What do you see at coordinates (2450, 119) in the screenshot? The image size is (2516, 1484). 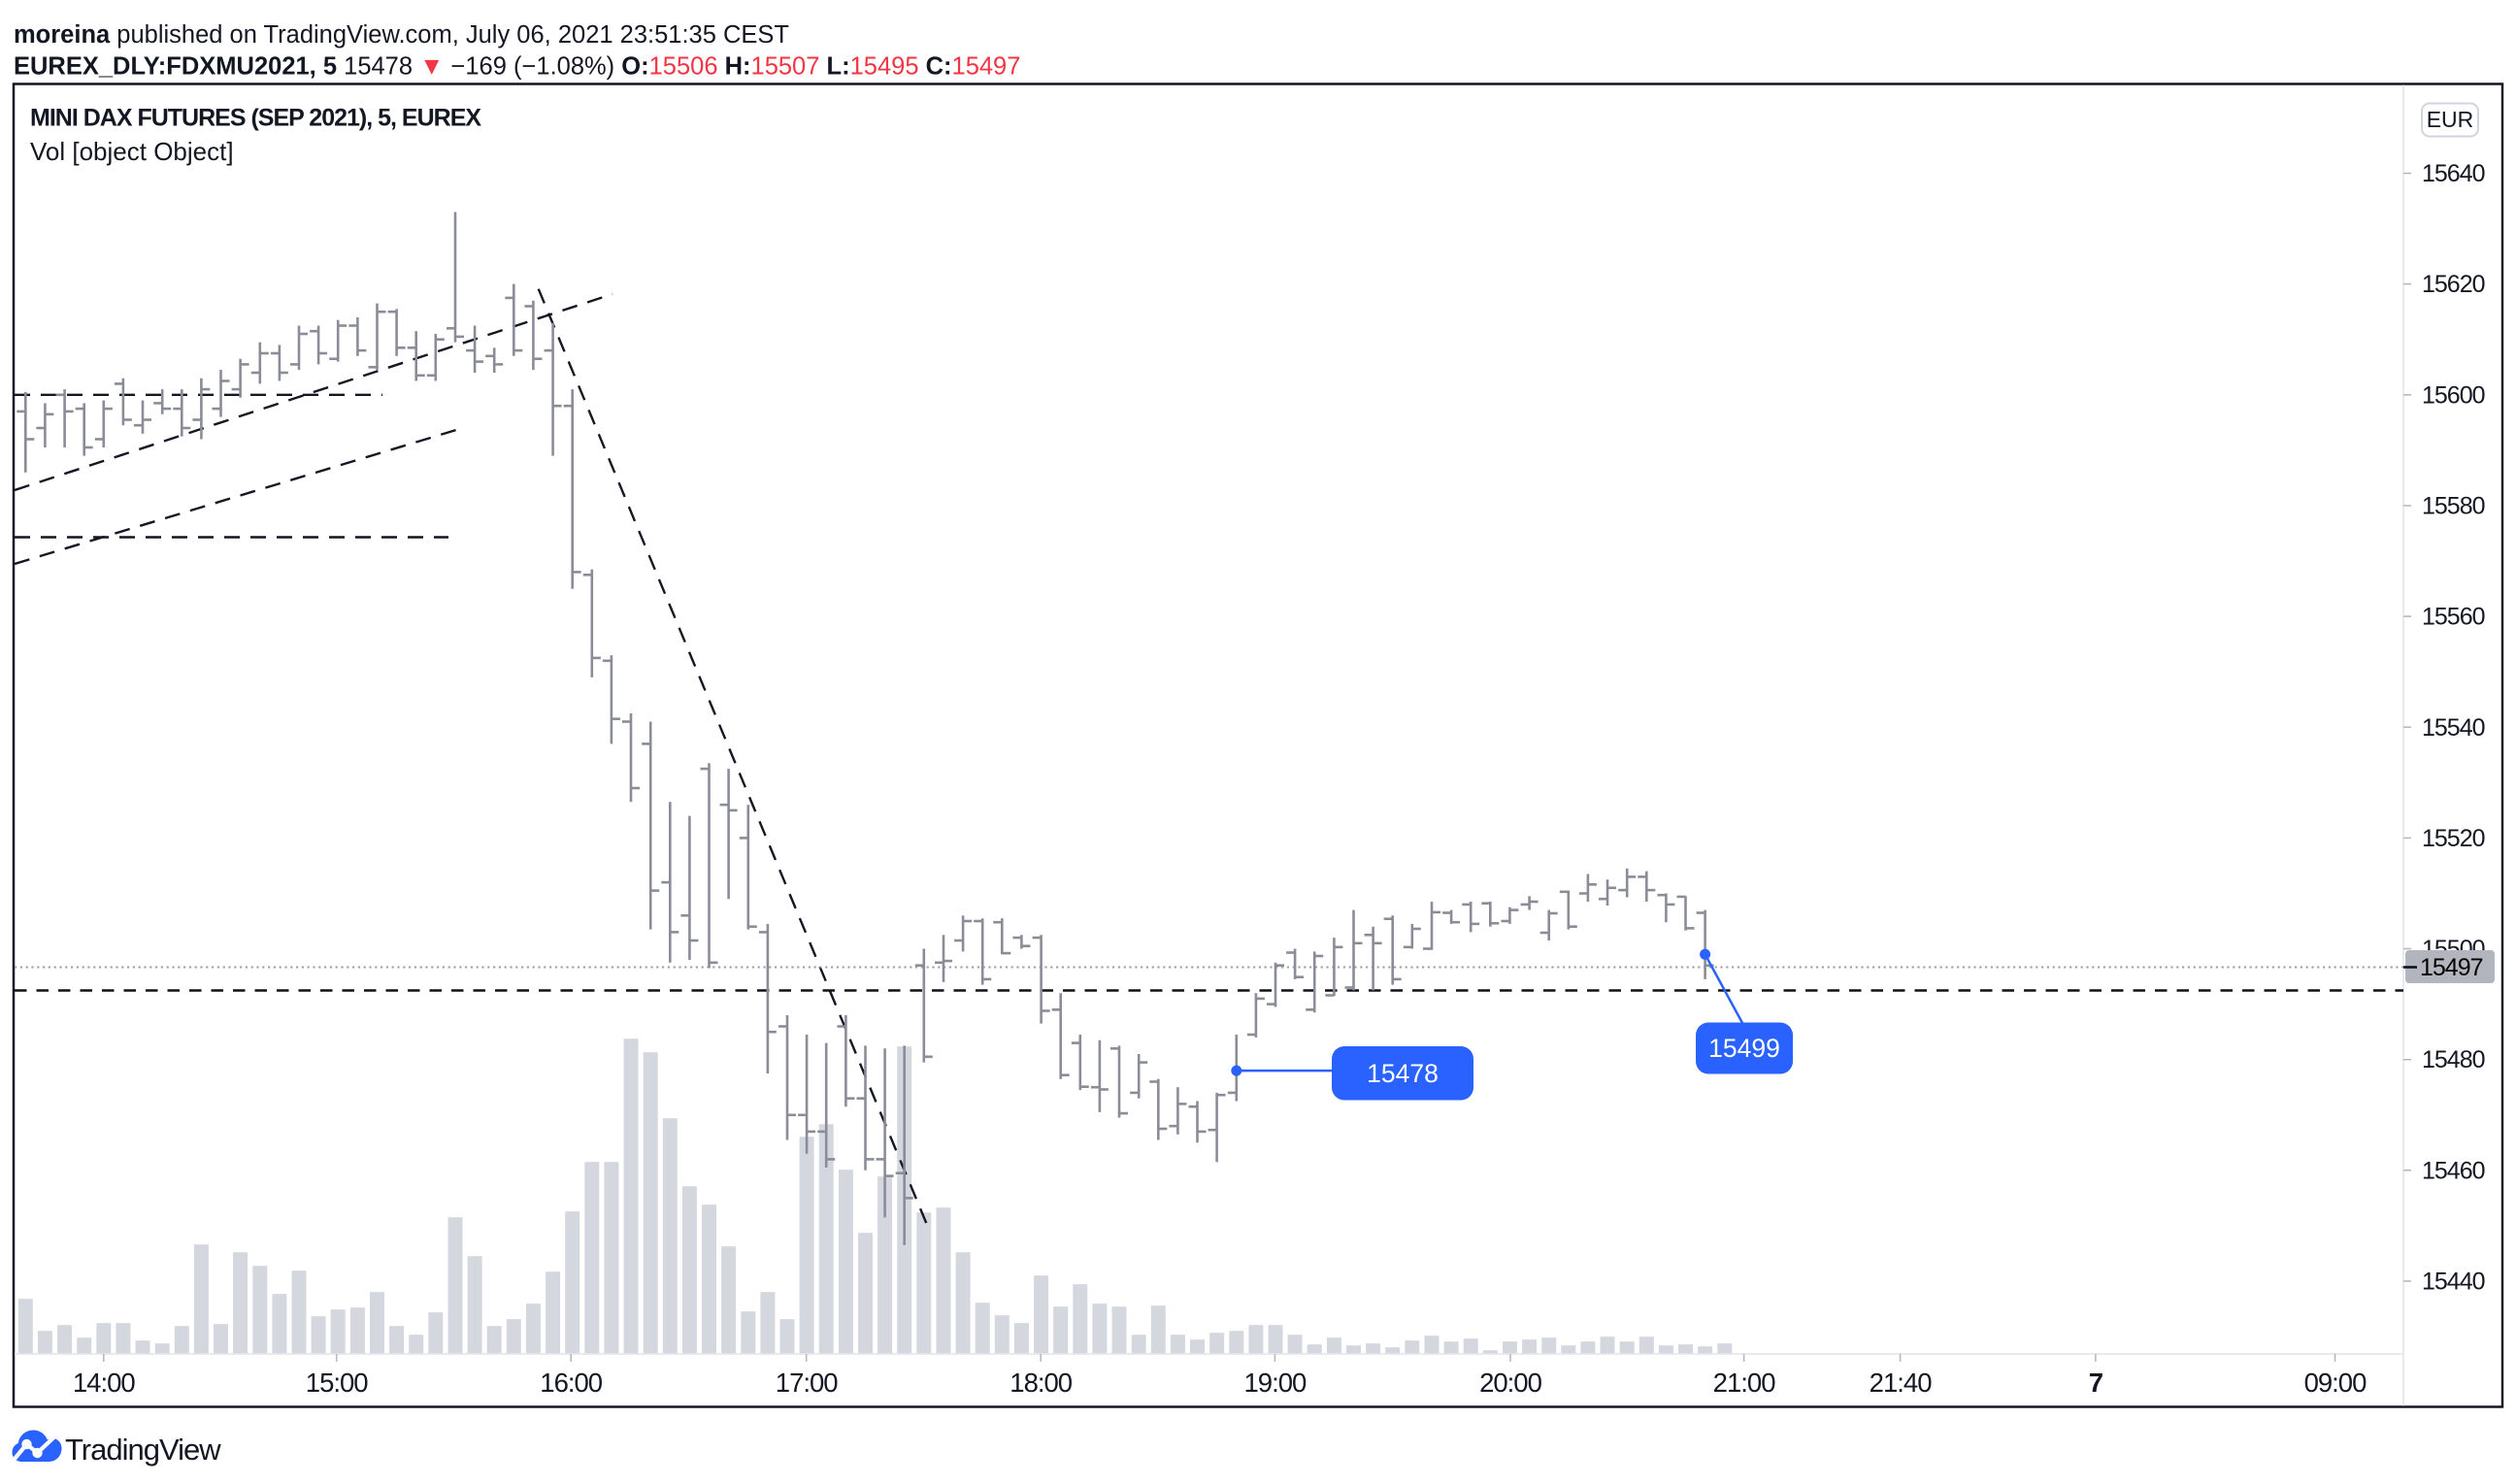 I see `svg-text: EUR` at bounding box center [2450, 119].